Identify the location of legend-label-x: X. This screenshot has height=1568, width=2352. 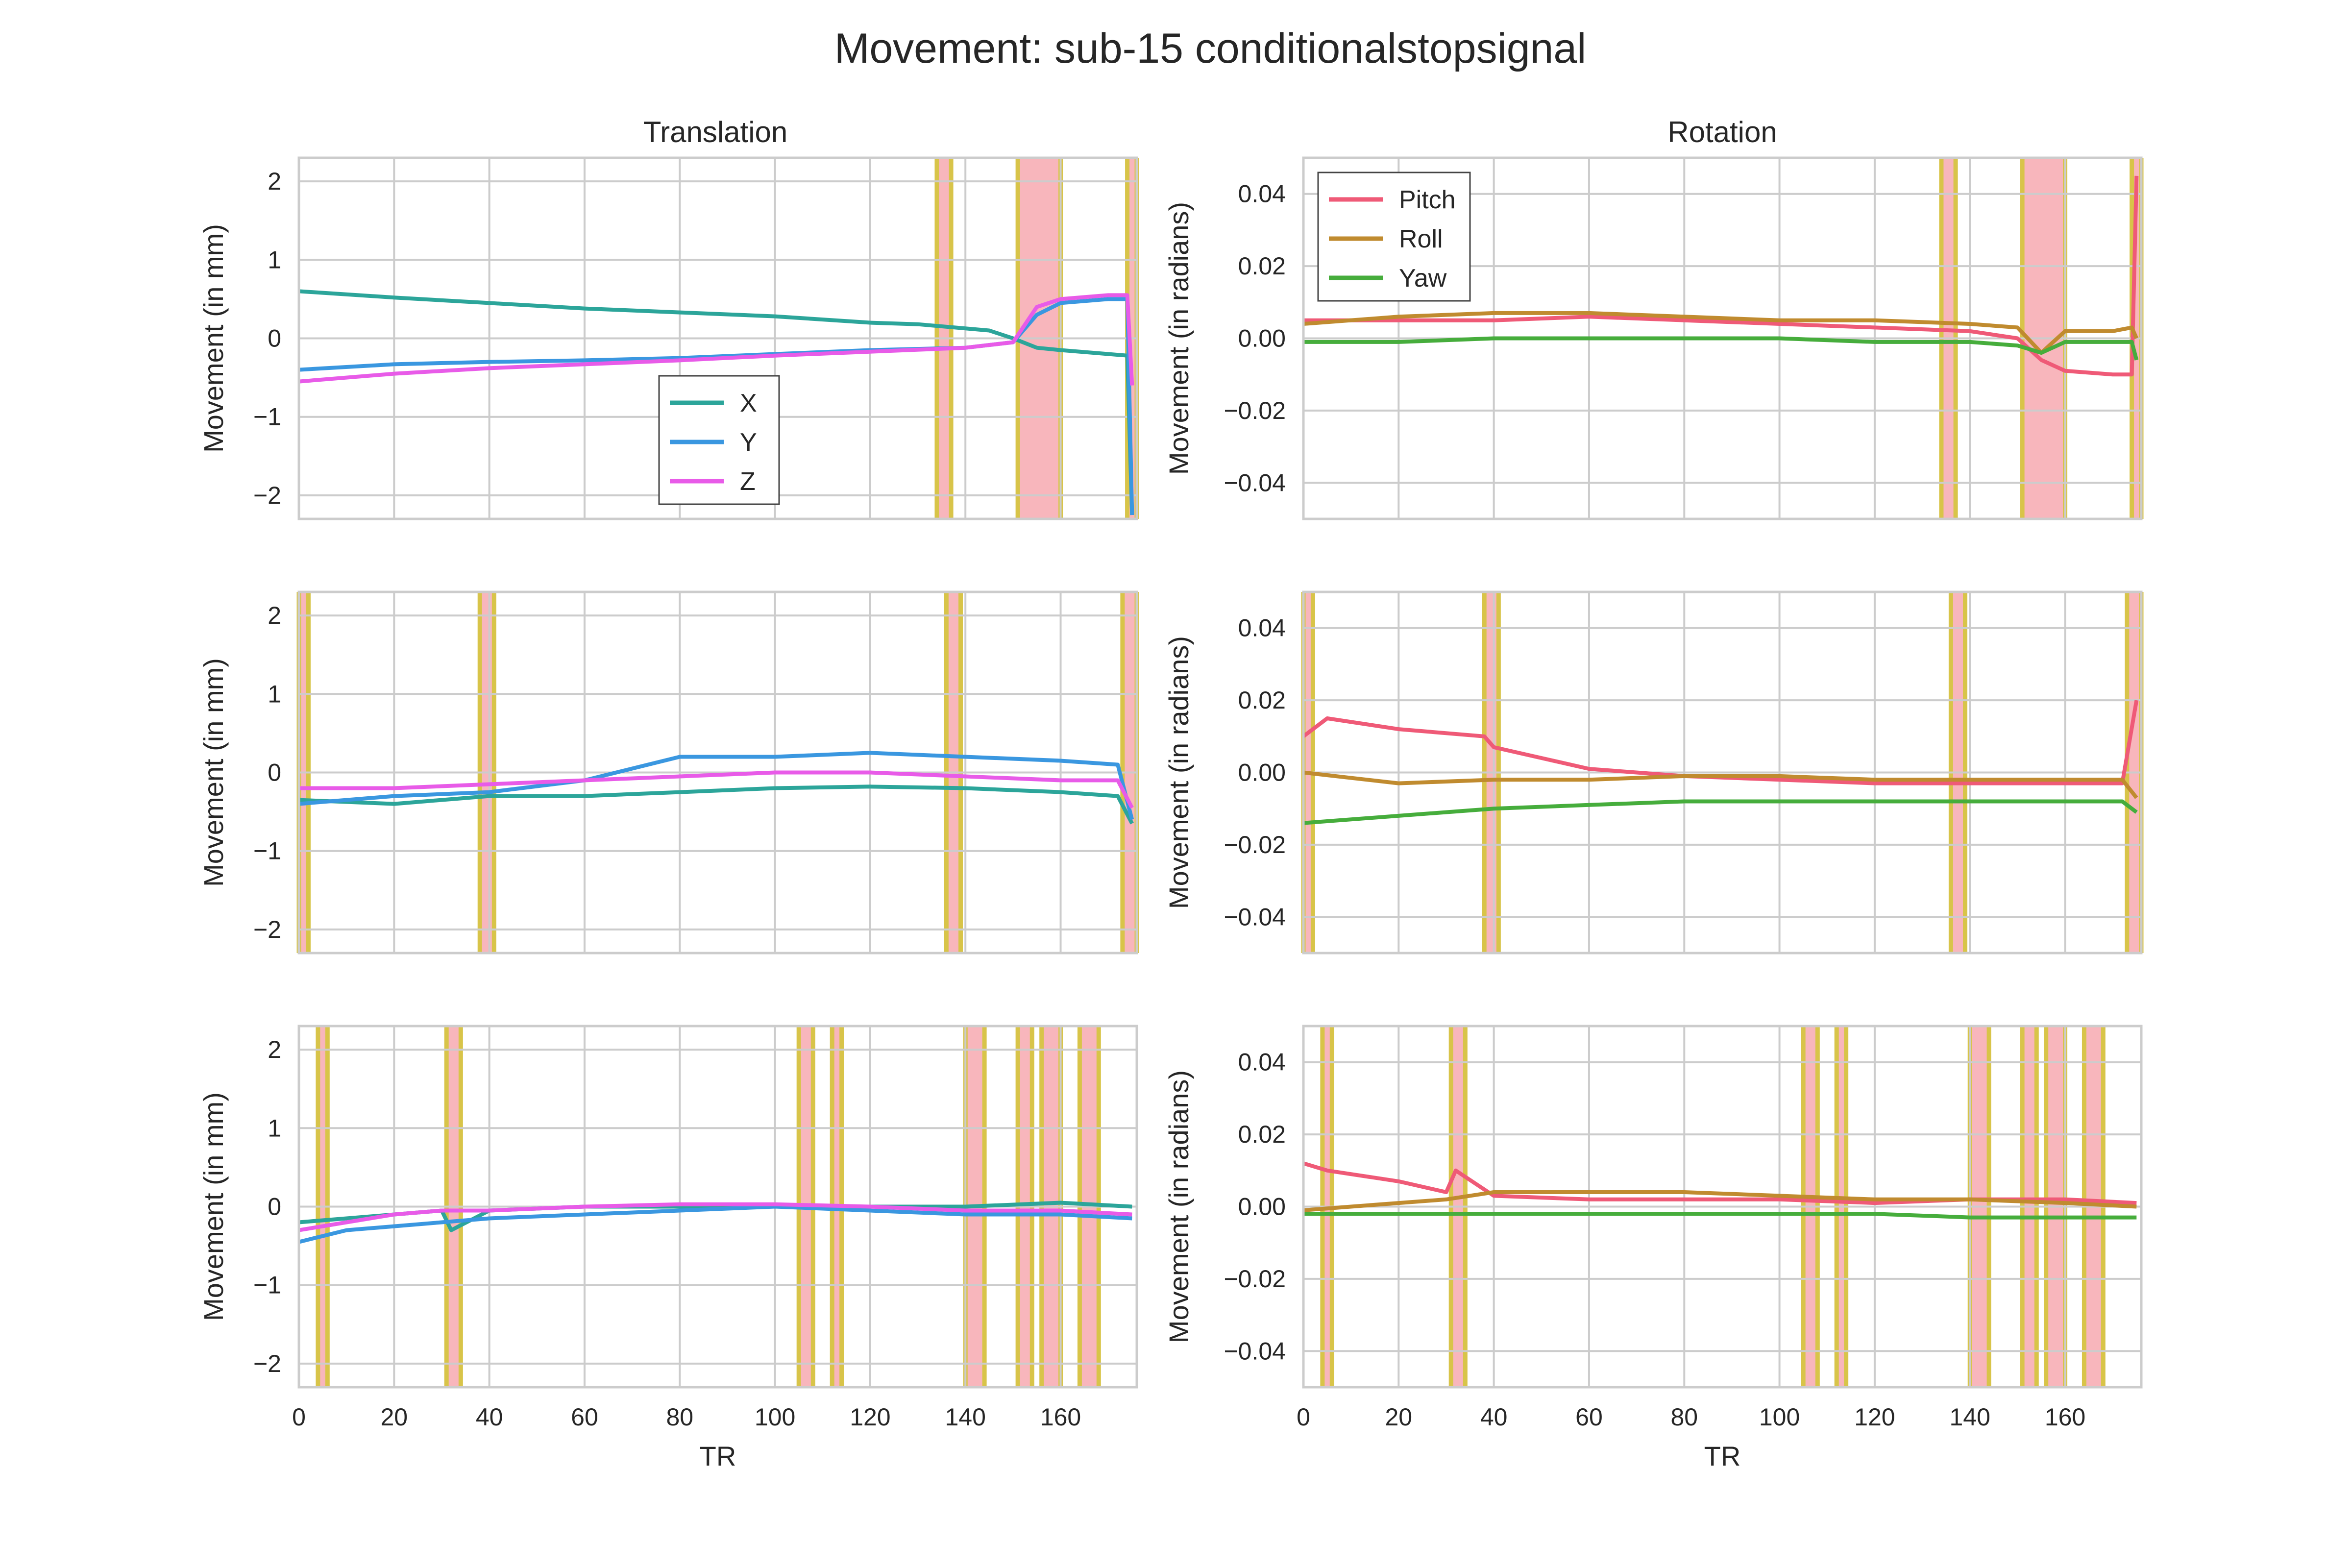
(748, 403).